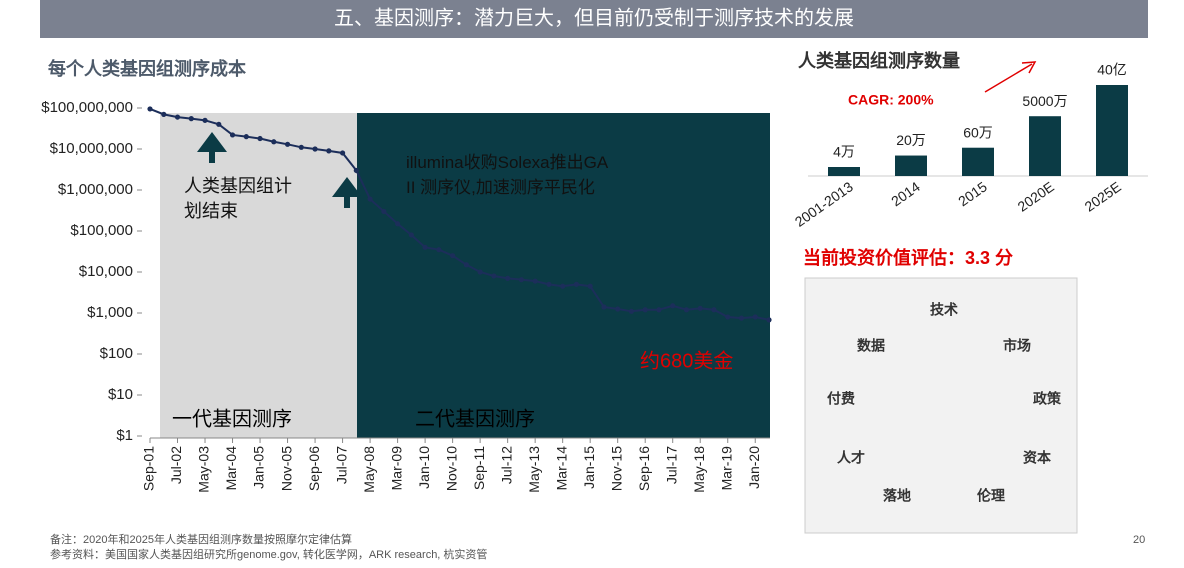  I want to click on y-tick-label: $10,000,000, so click(91, 148).